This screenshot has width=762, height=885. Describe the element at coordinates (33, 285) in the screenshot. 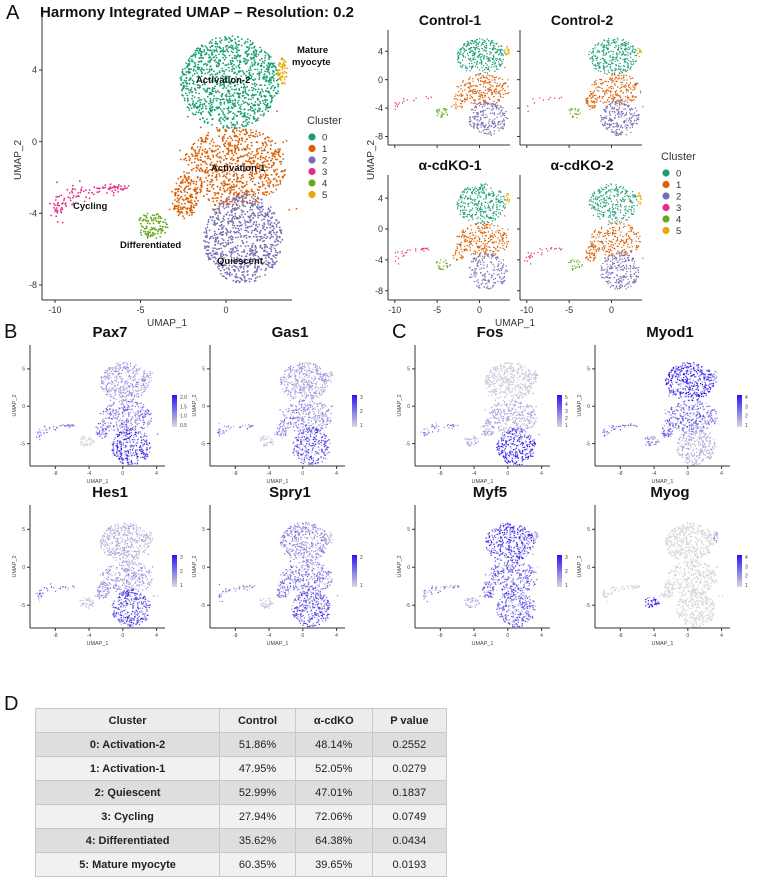

I see `y-tick-label: -8` at that location.